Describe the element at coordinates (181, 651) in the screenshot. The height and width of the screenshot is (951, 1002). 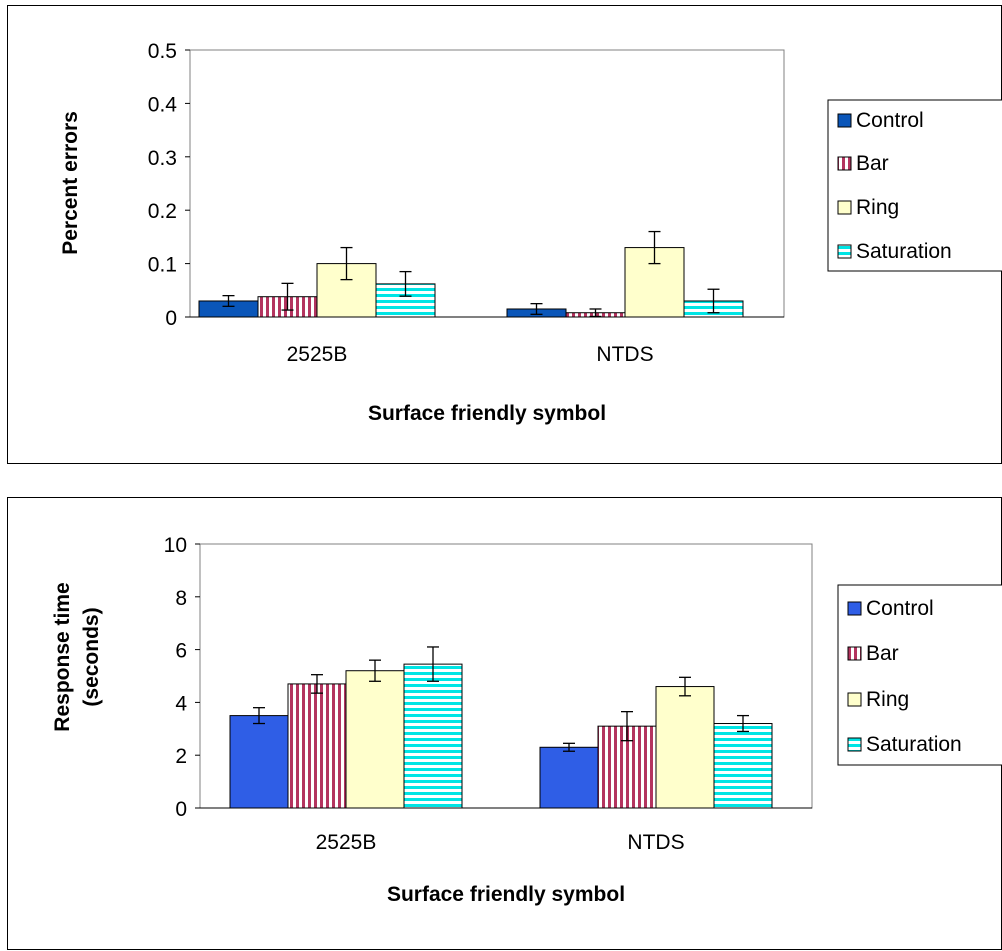
I see `y-tick-label: 6` at that location.